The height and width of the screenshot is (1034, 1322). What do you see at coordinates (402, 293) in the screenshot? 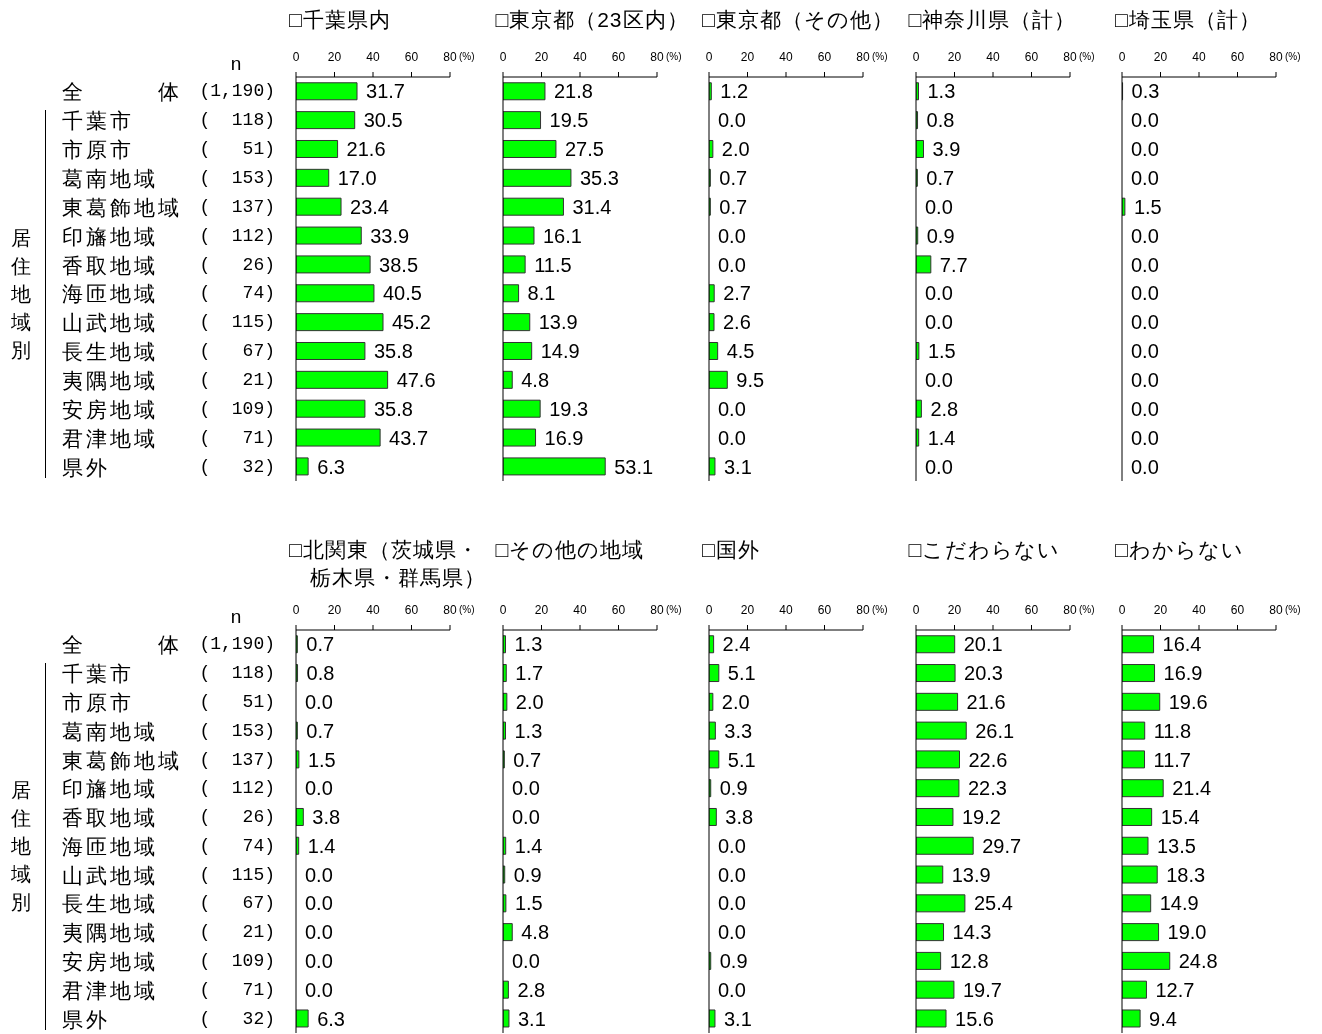
I see `data-label: 40.5` at bounding box center [402, 293].